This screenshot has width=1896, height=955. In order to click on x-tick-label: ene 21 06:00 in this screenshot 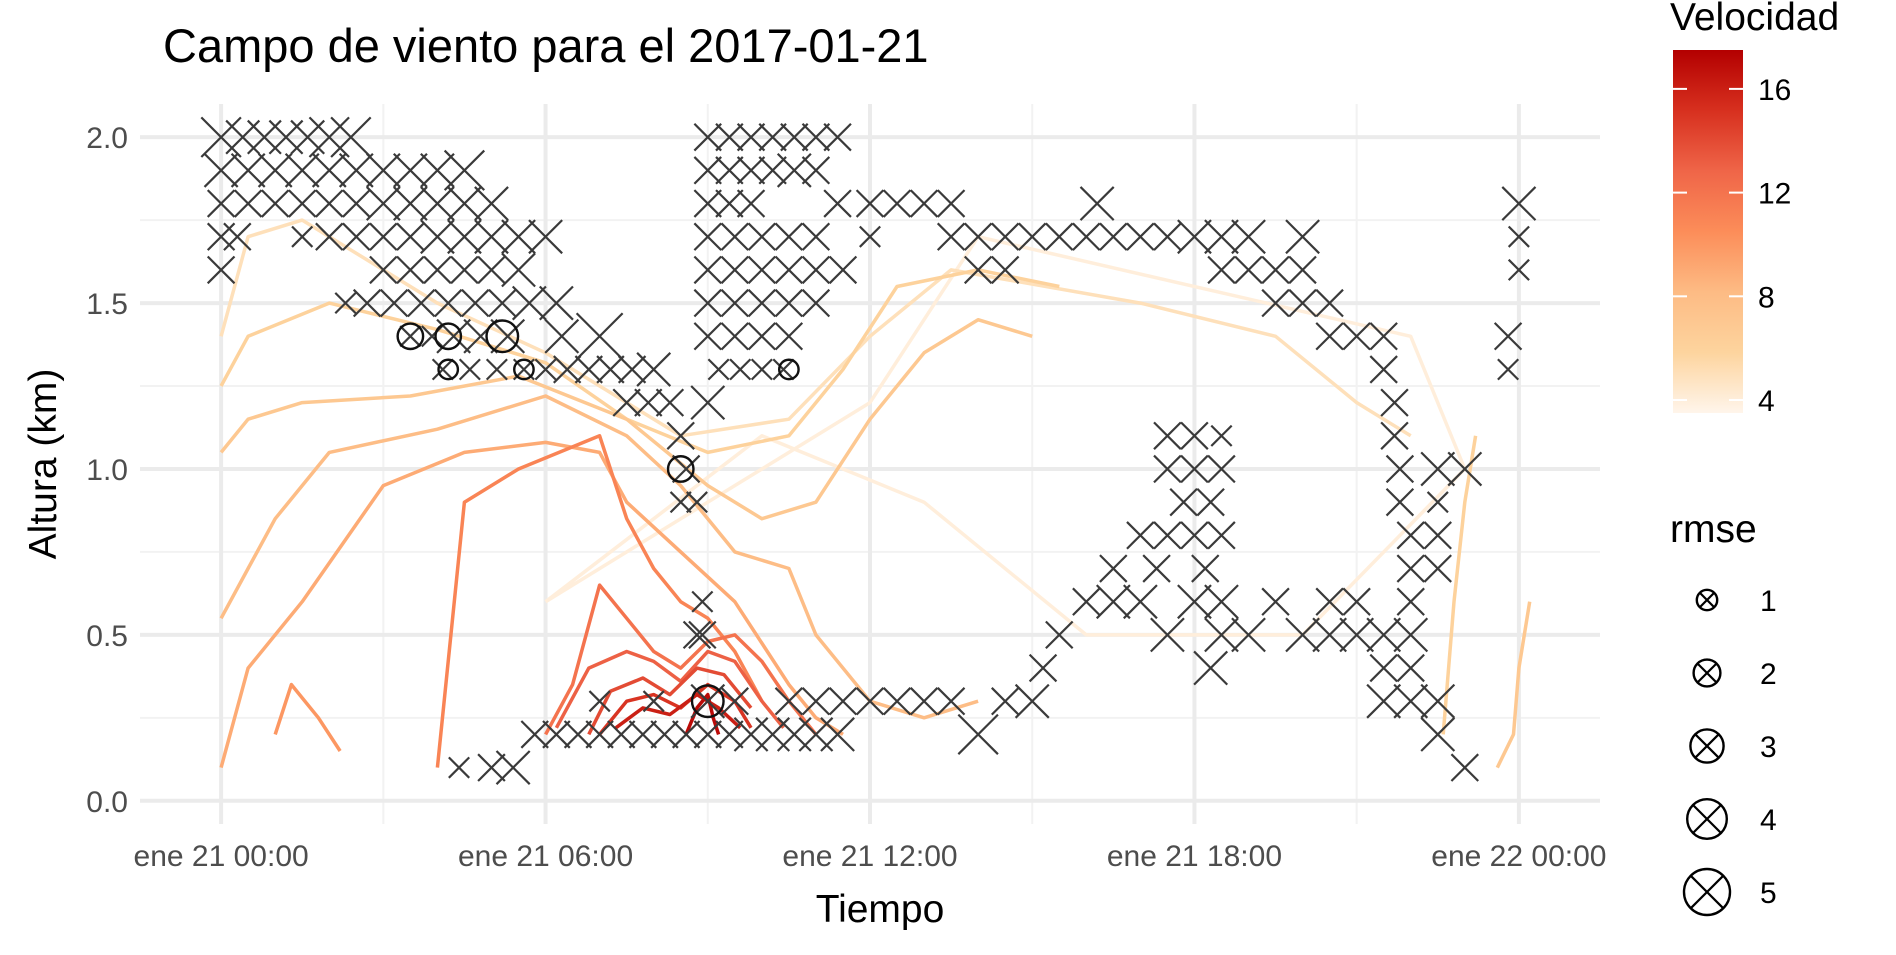, I will do `click(545, 856)`.